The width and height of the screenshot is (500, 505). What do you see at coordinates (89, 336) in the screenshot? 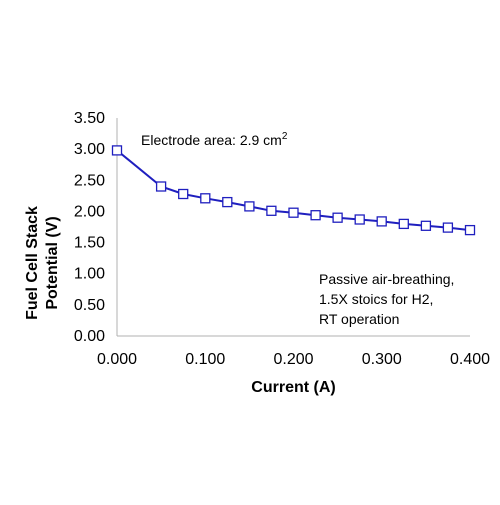
I see `y-tick-label: 0.00` at bounding box center [89, 336].